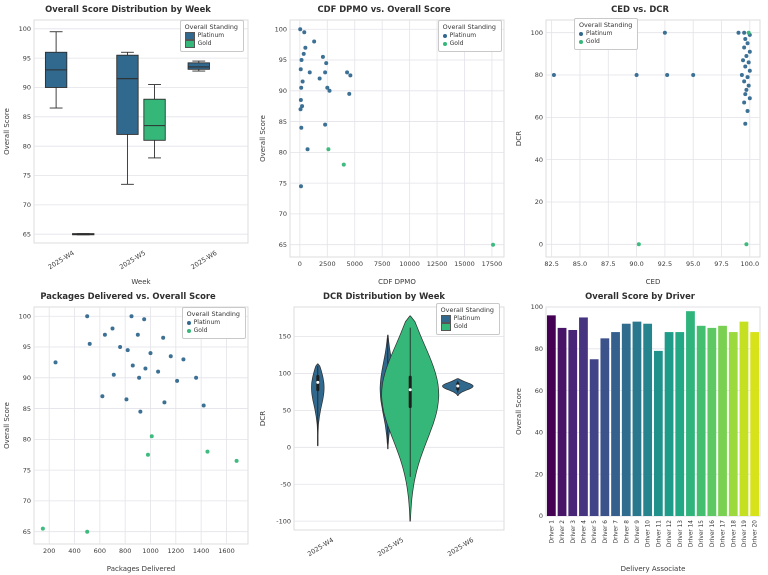  I want to click on bar-Driver 1, so click(551, 415).